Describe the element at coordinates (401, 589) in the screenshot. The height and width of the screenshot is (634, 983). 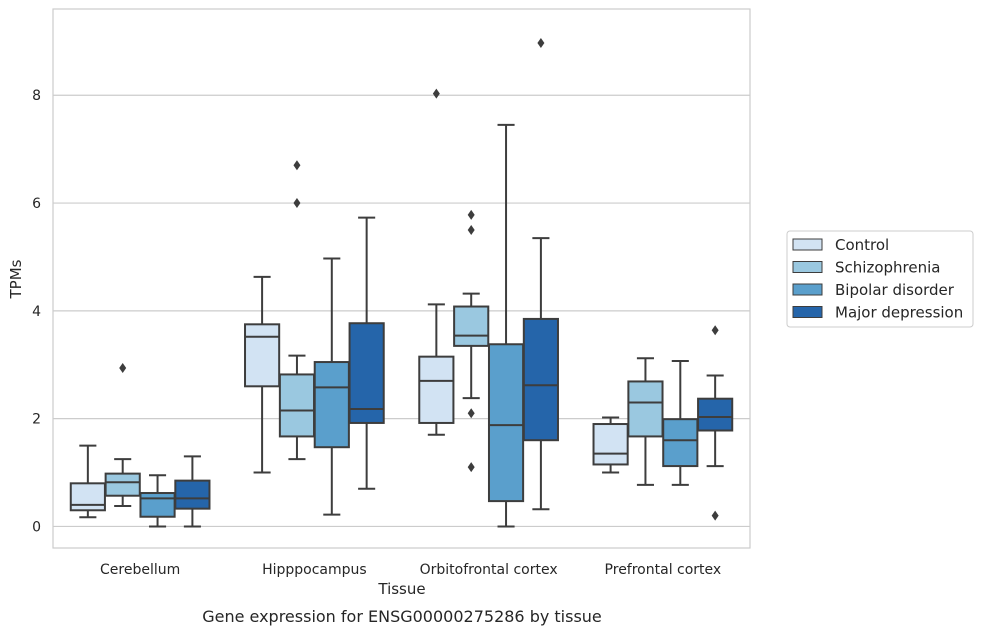
I see `x-axis-label: Tissue` at that location.